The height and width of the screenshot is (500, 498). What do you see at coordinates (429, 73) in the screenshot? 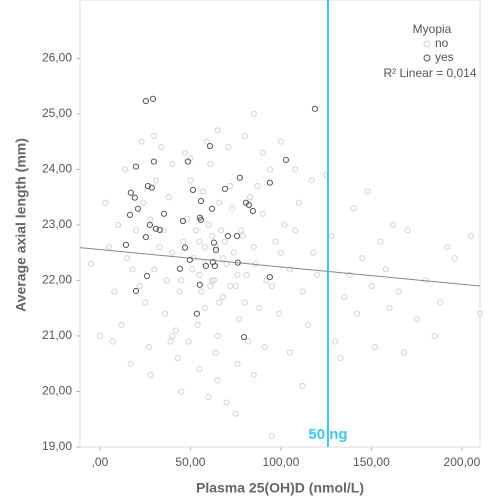
I see `fit-annotation: R² Linear = 0,014` at bounding box center [429, 73].